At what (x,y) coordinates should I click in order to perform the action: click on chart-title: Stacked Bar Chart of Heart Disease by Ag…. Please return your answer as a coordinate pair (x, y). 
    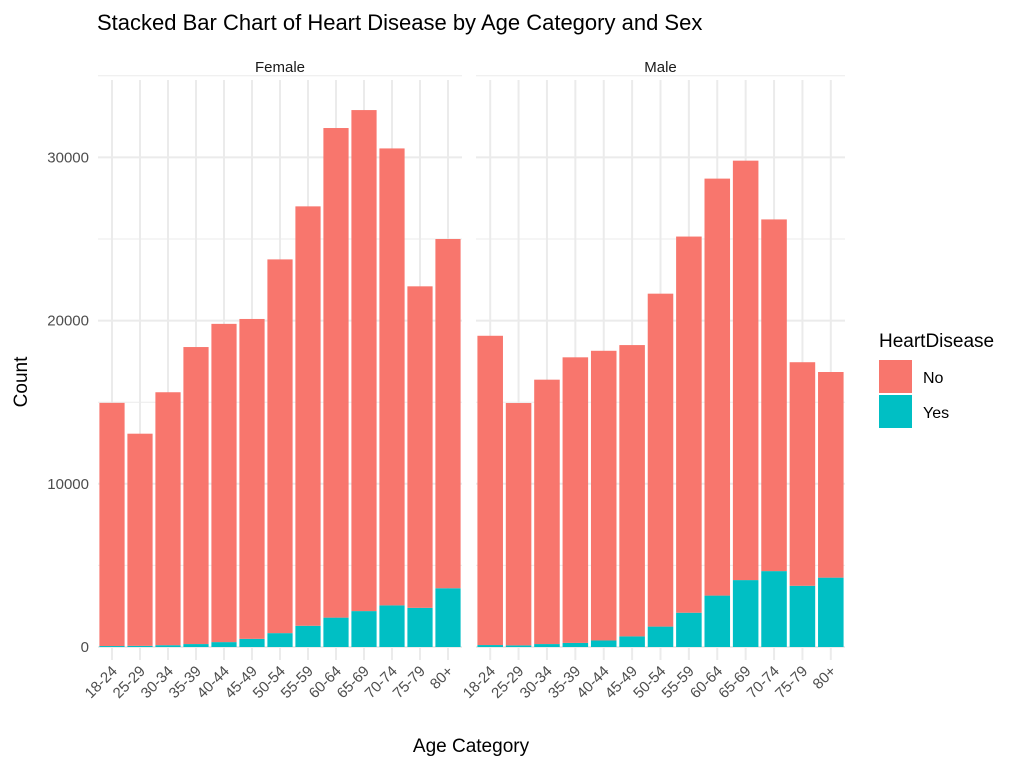
    Looking at the image, I should click on (399, 22).